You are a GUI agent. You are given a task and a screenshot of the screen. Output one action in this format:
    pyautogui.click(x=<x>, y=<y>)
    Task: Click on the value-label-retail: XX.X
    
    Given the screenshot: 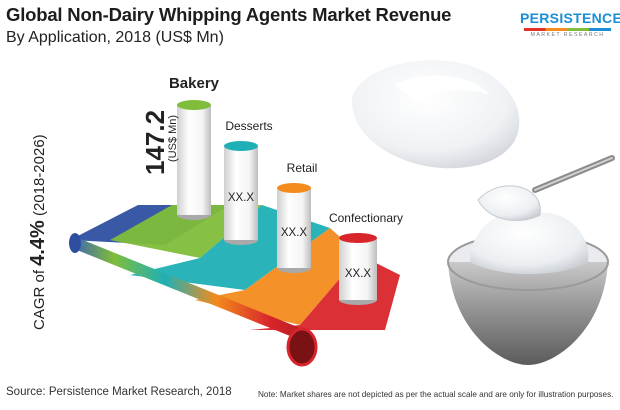 What is the action you would take?
    pyautogui.click(x=294, y=233)
    